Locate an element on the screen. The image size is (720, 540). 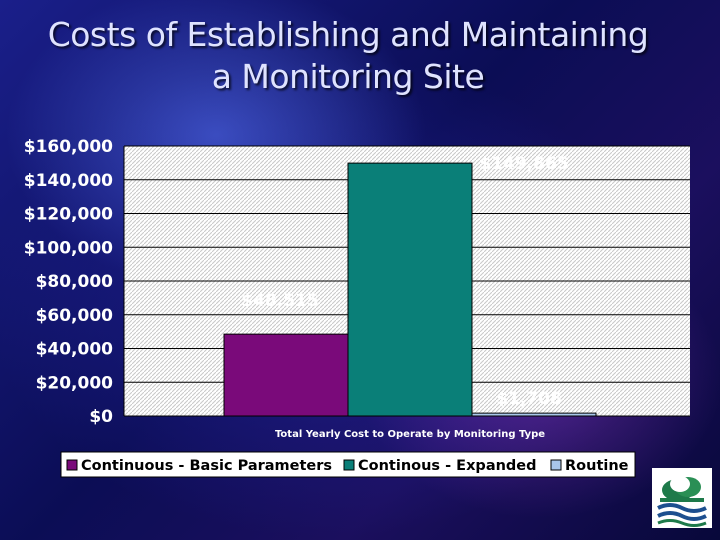
title-line-1: Costs of Establishing and Maintaining is located at coordinates (348, 34).